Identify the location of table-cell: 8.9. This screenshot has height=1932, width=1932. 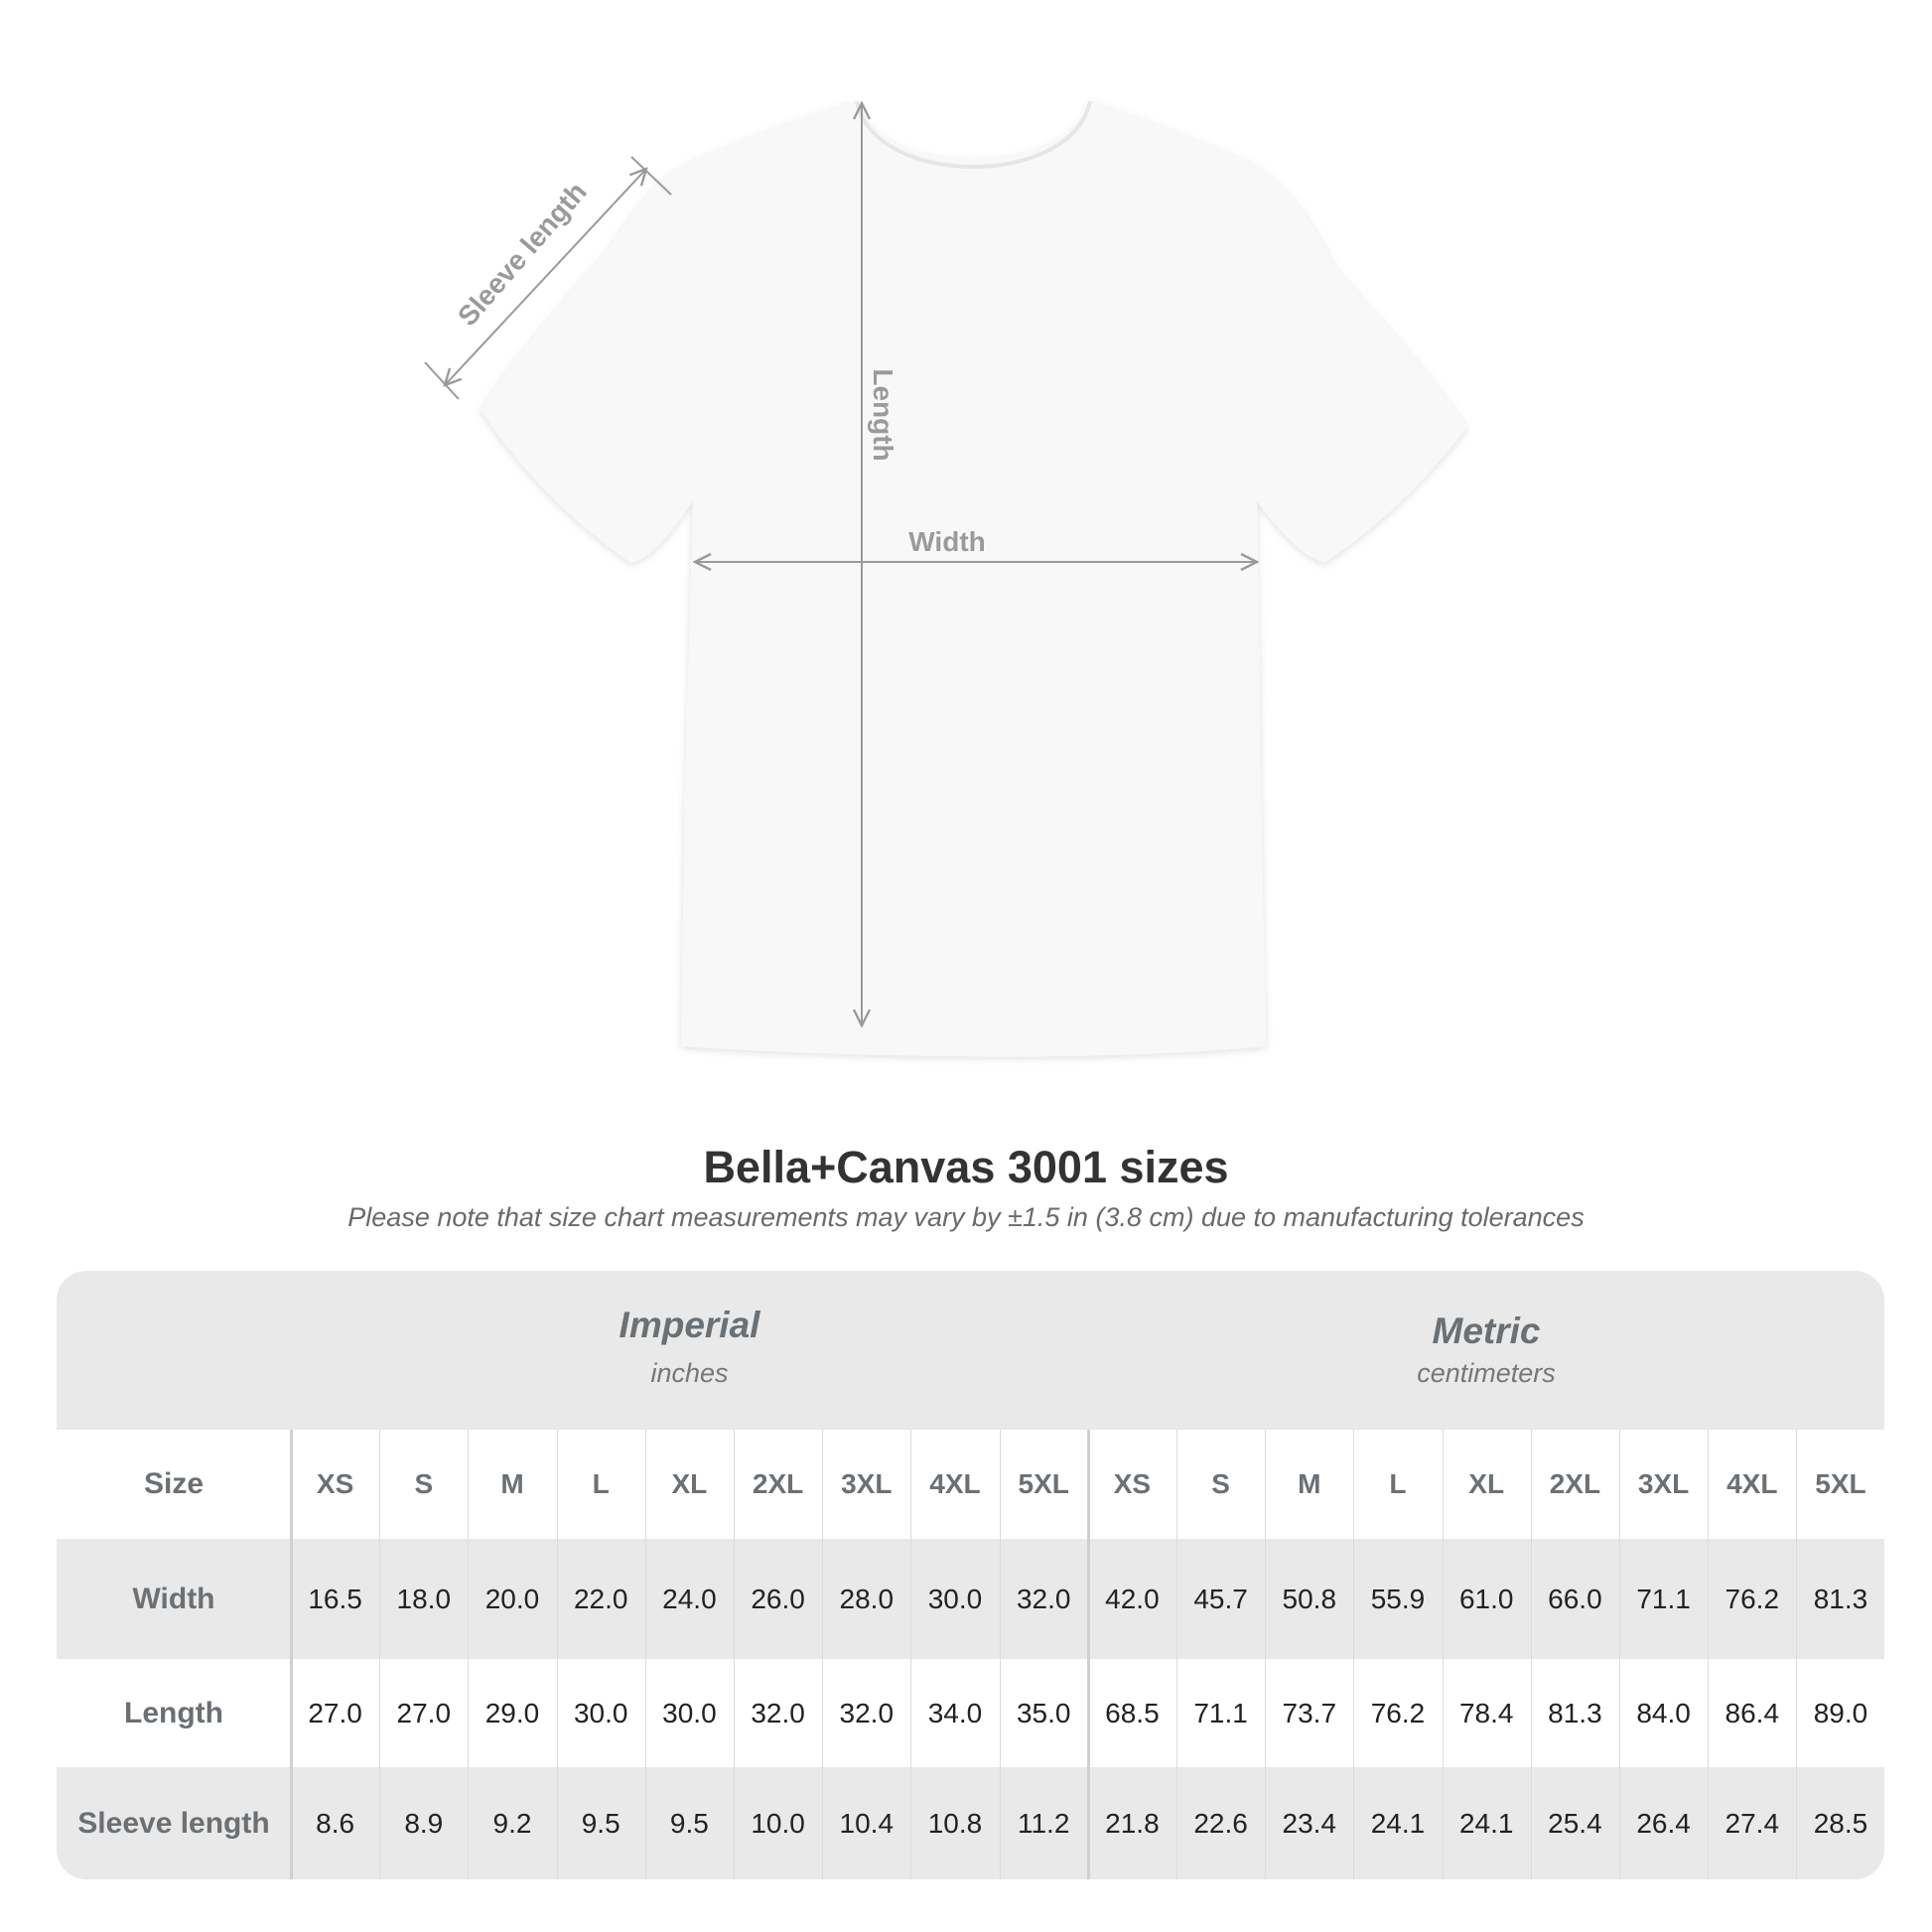
(424, 1823).